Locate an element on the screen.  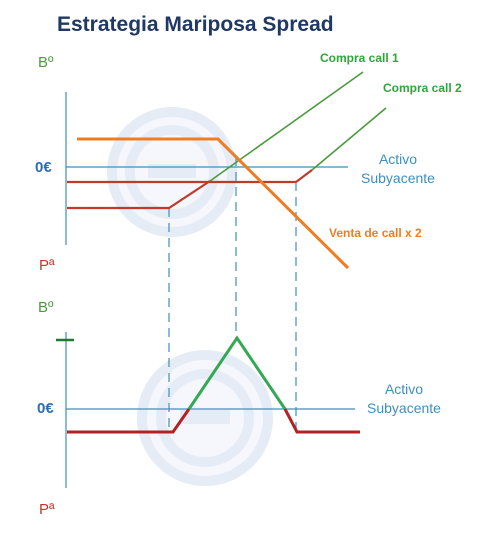
buy-call-1-label: Compra call 1 is located at coordinates (359, 58).